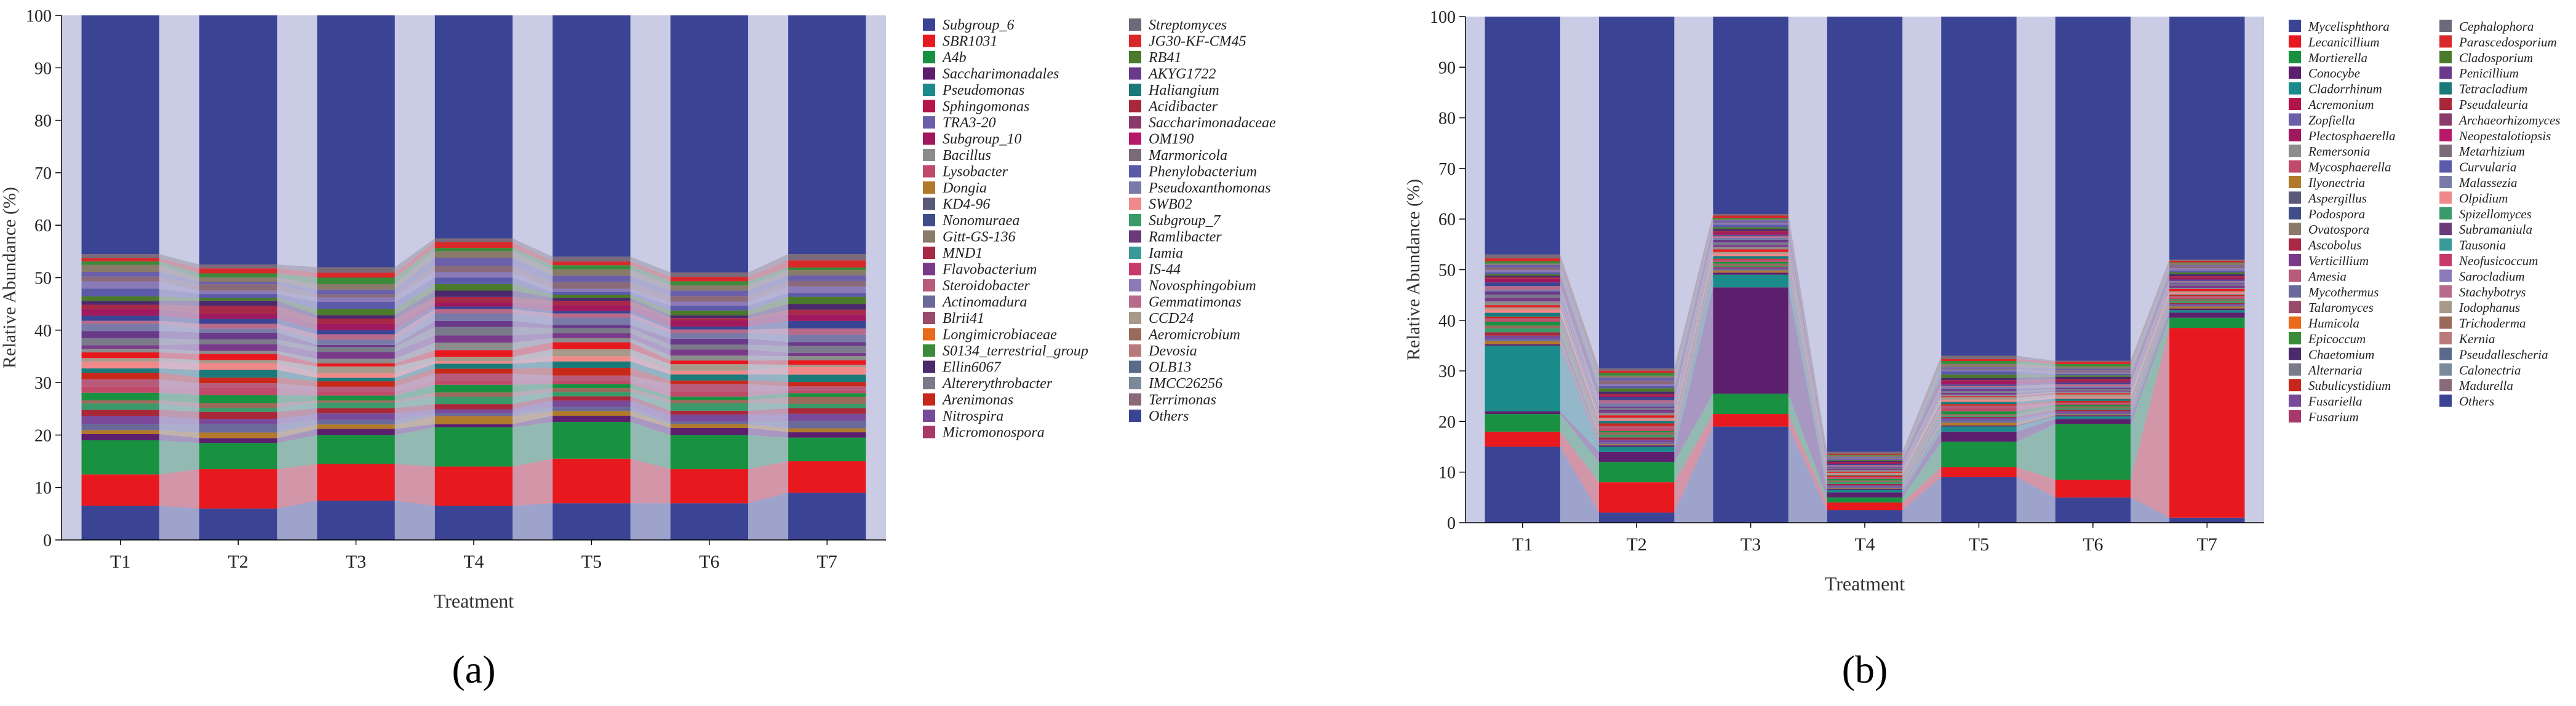 This screenshot has height=706, width=2576. I want to click on legend-label: SBR1031, so click(970, 42).